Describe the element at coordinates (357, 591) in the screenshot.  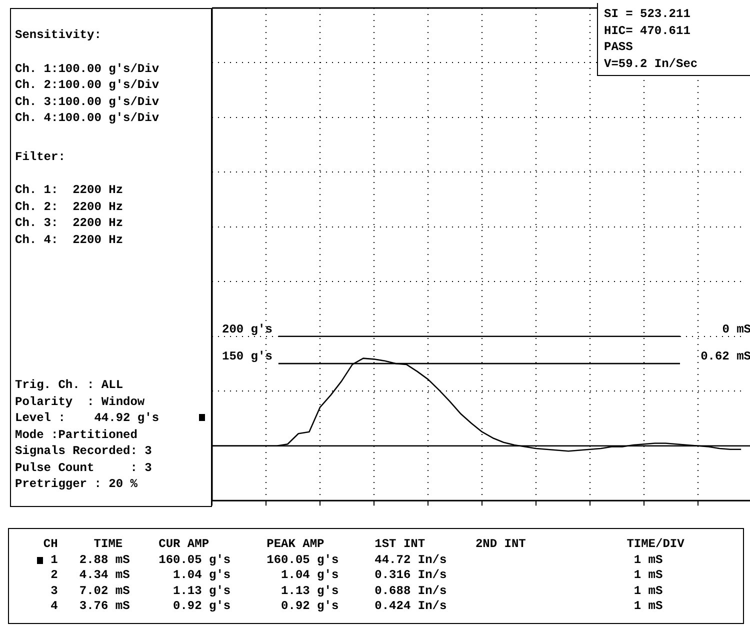
I see `text: 3 7.02 mS 1.13 g's 1.13 g's 0.688 In/s 1 mS` at that location.